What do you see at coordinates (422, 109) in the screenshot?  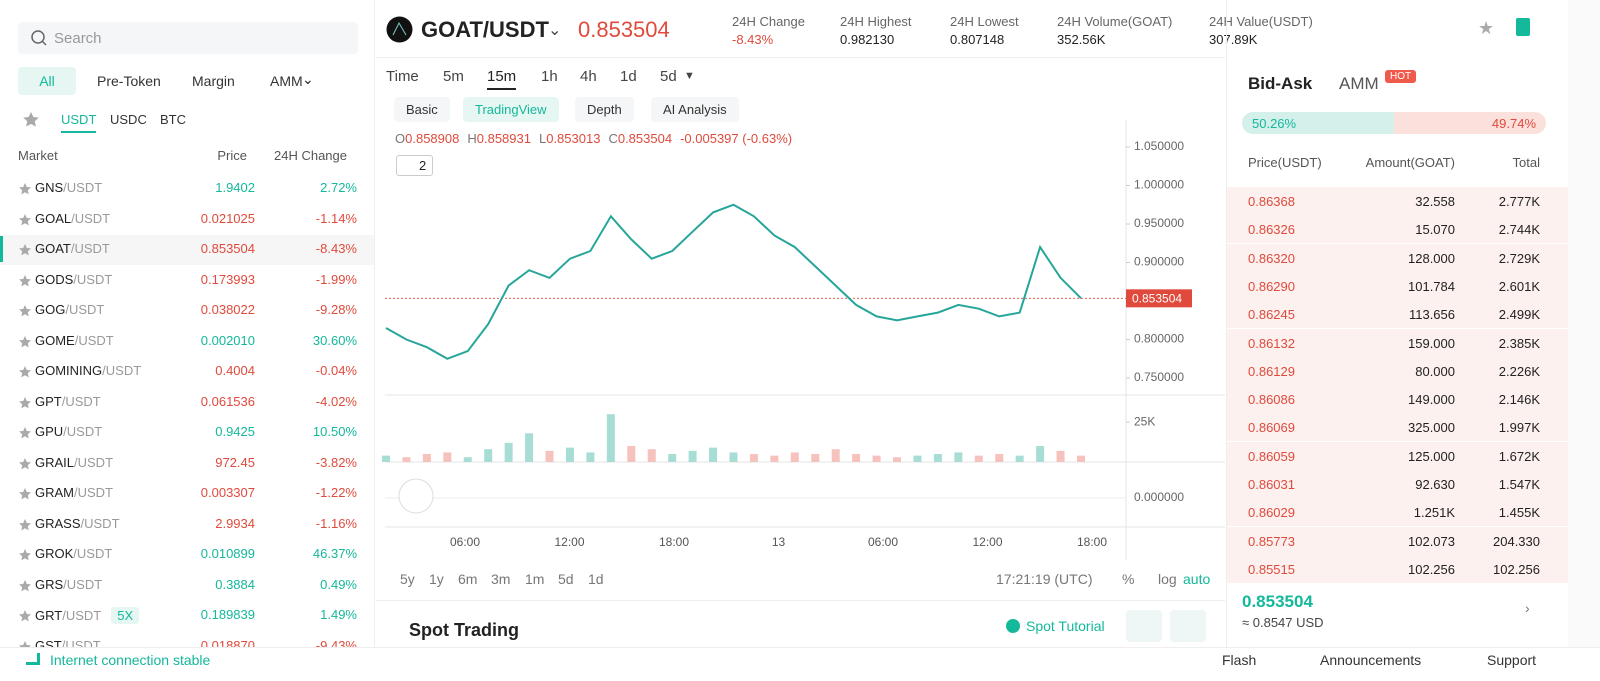 I see `view-tab: Basic` at bounding box center [422, 109].